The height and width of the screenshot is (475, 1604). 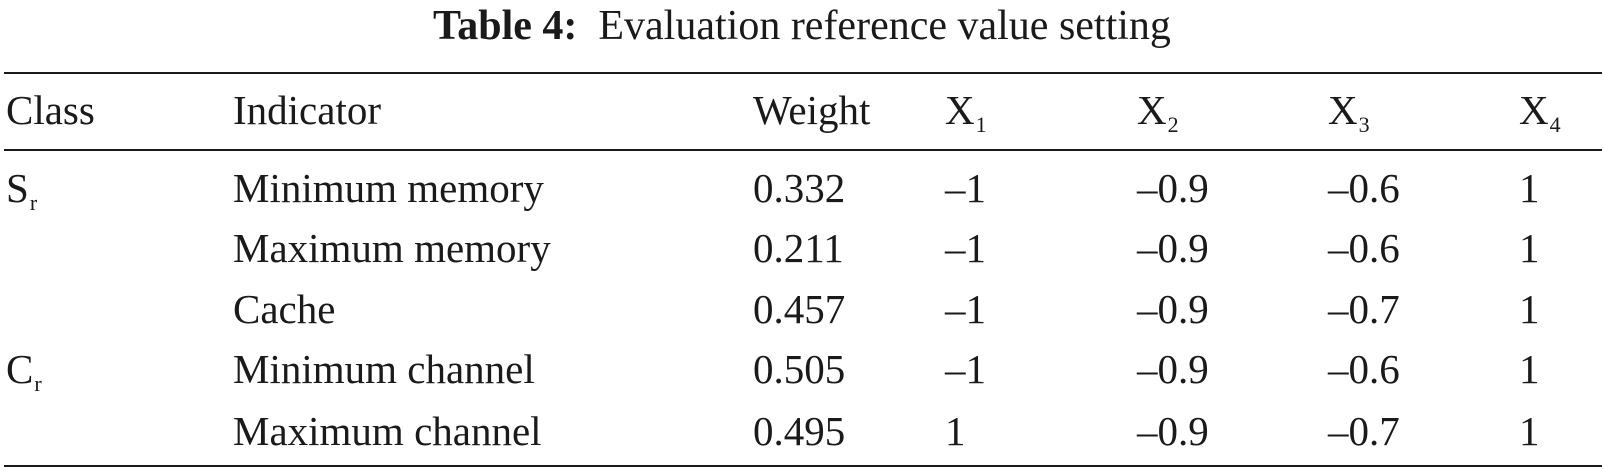 I want to click on table-header-row: Class Indicator Weight X1 X2 X3 X4, so click(x=802, y=110).